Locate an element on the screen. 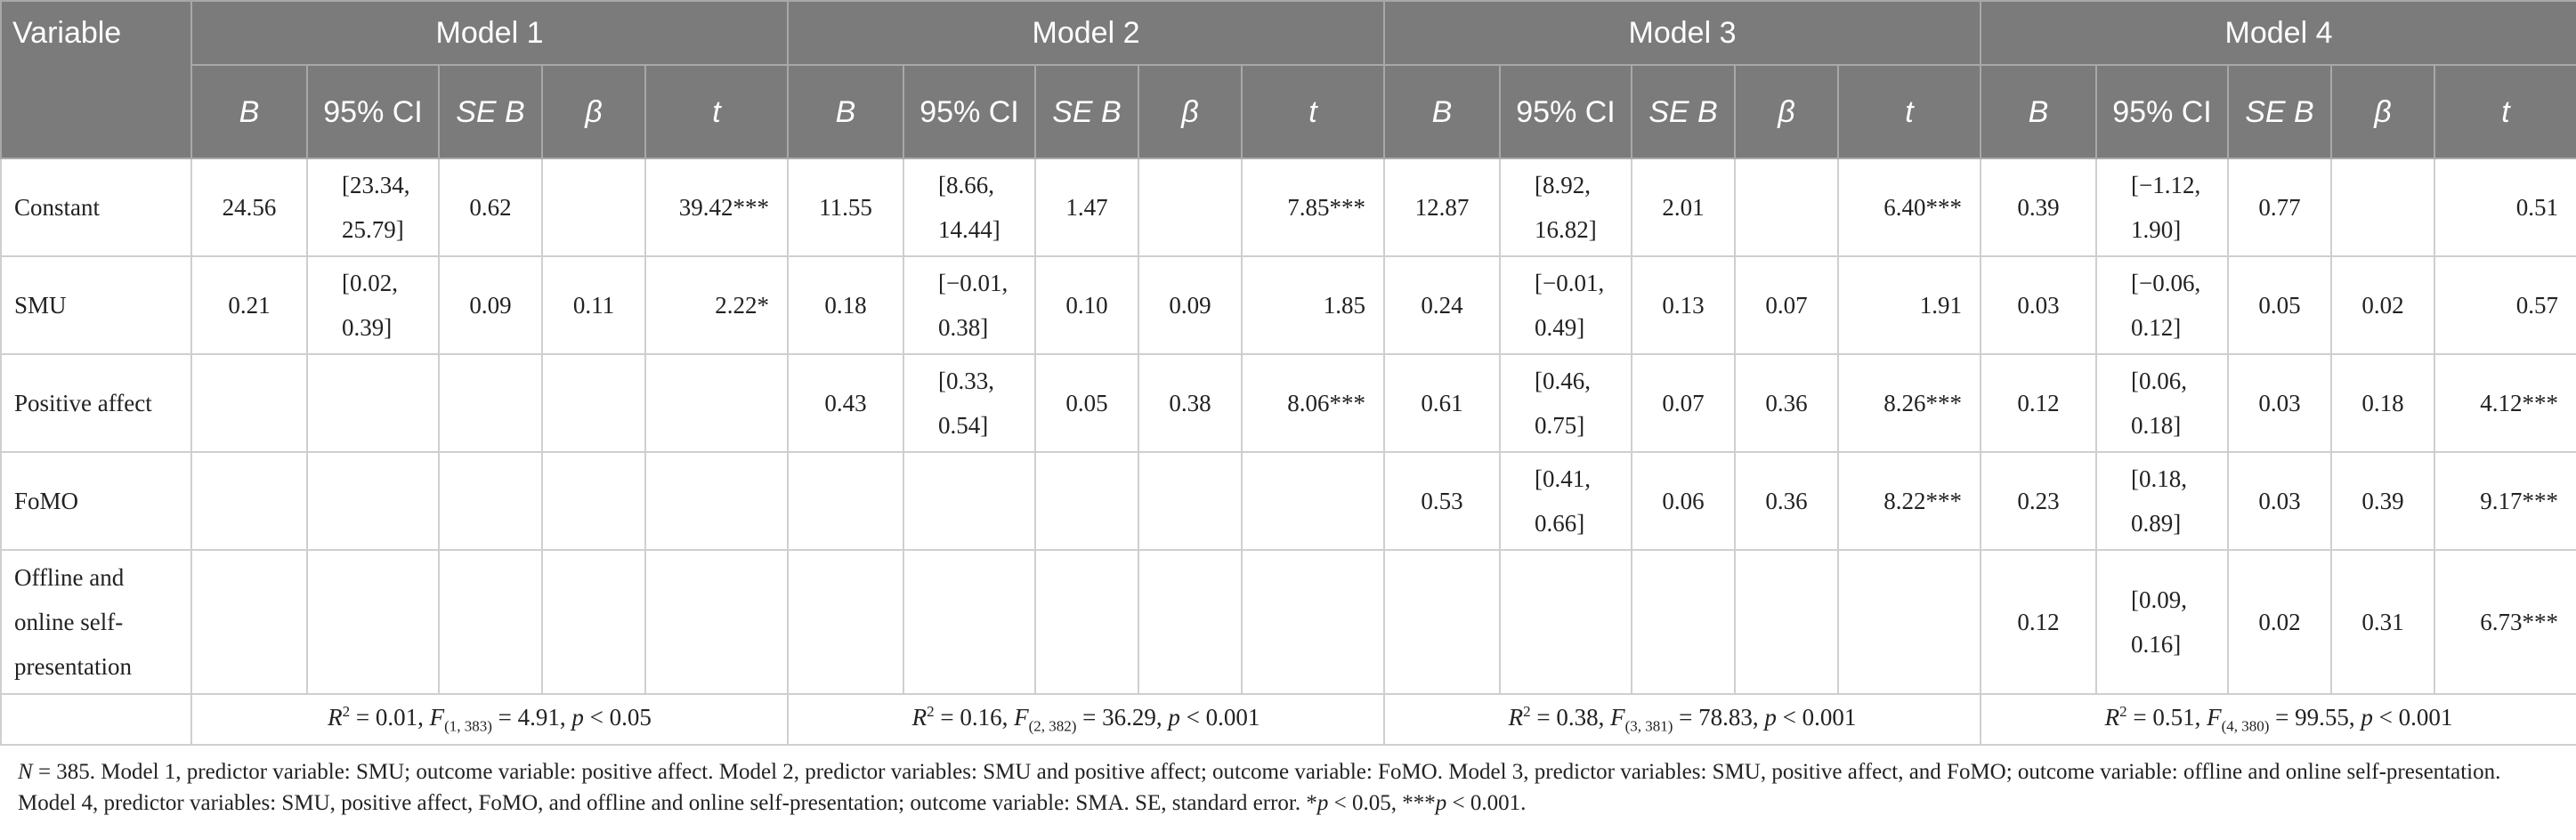 The image size is (2576, 840). text-segment: = 0.16, is located at coordinates (974, 717).